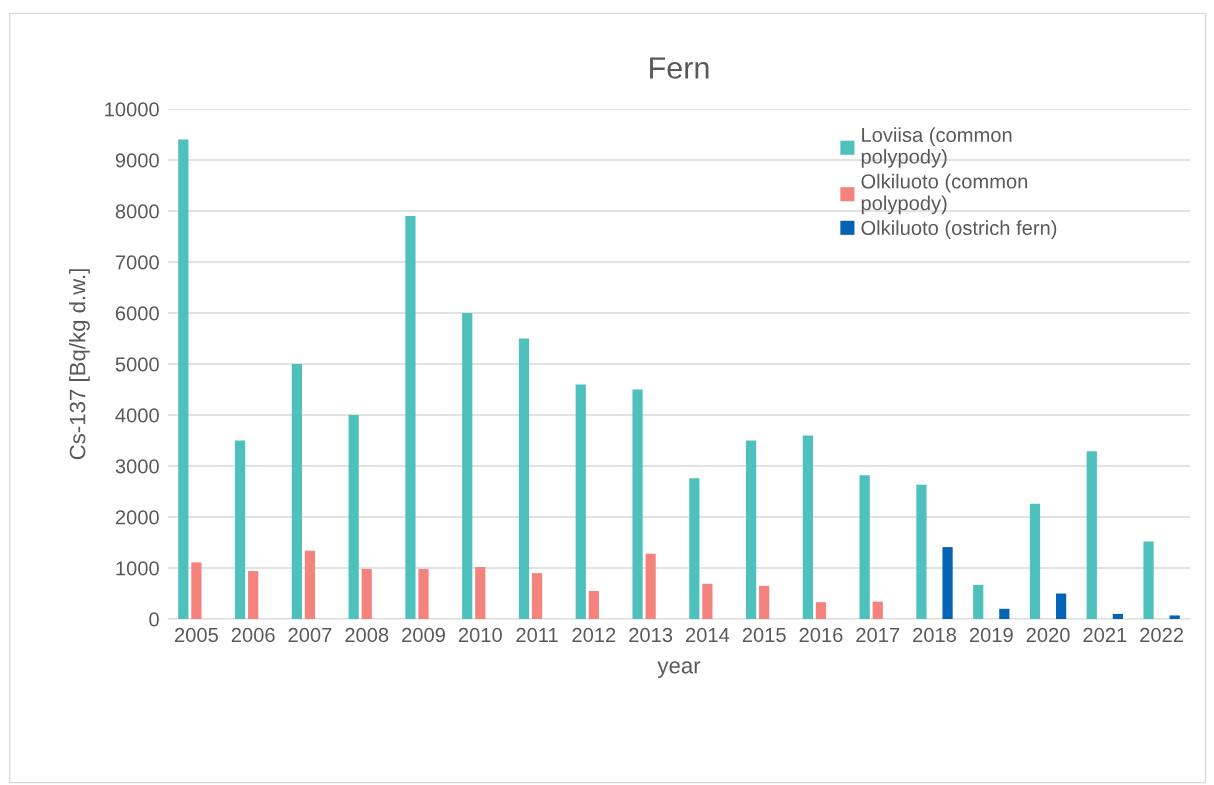 The width and height of the screenshot is (1214, 785). Describe the element at coordinates (764, 635) in the screenshot. I see `x-tick-label: 2015` at that location.